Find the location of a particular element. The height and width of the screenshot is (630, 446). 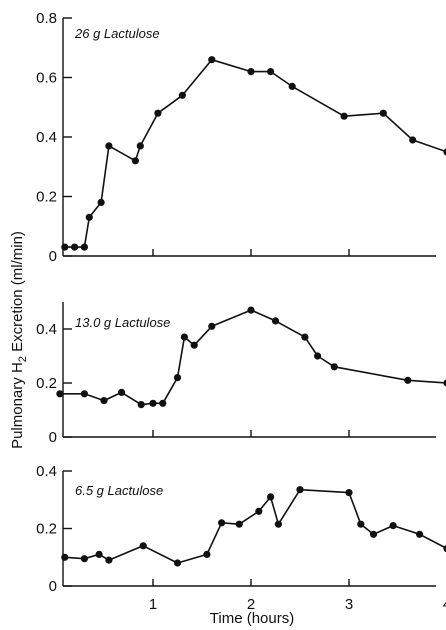

x-tick-label: 4 is located at coordinates (444, 604).